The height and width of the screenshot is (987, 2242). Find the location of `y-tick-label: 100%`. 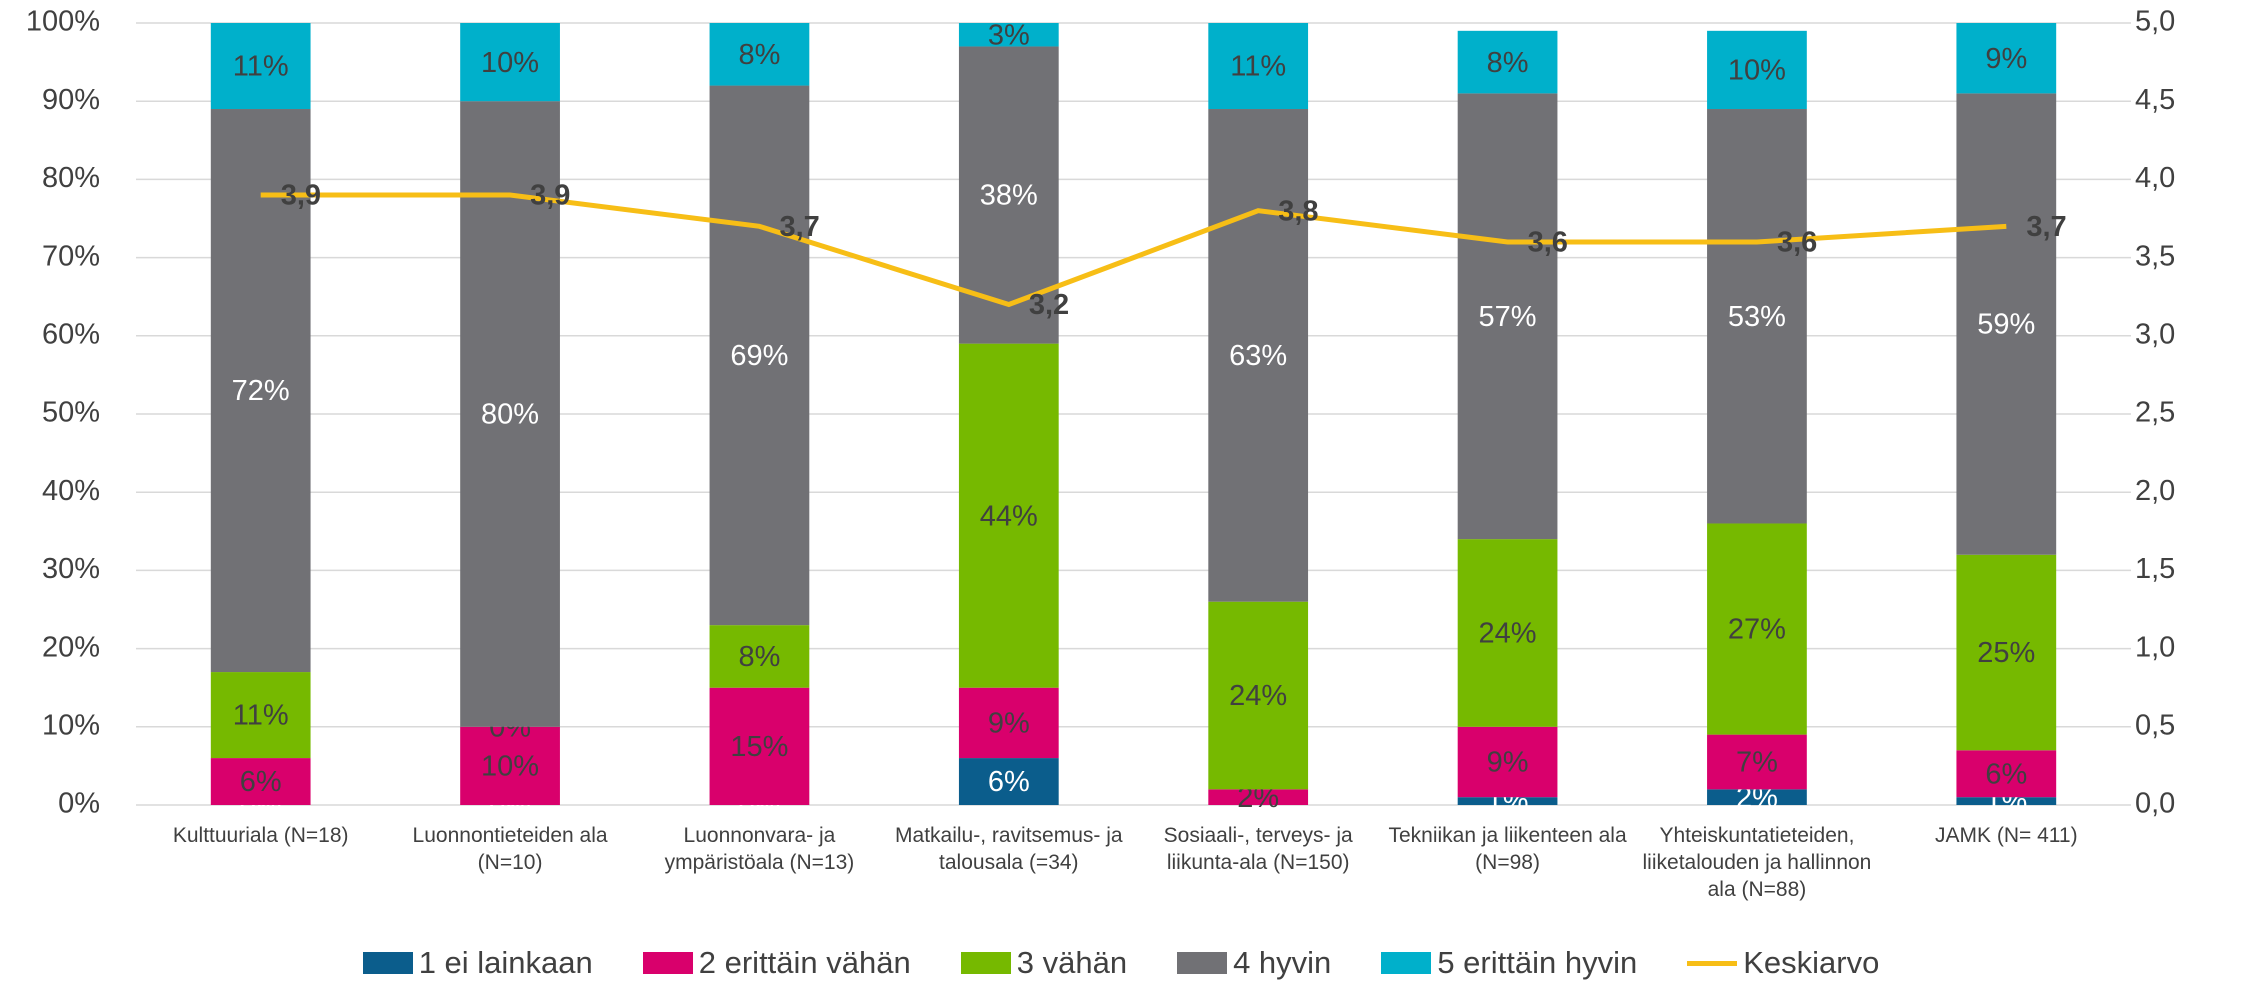

y-tick-label: 100% is located at coordinates (63, 22).